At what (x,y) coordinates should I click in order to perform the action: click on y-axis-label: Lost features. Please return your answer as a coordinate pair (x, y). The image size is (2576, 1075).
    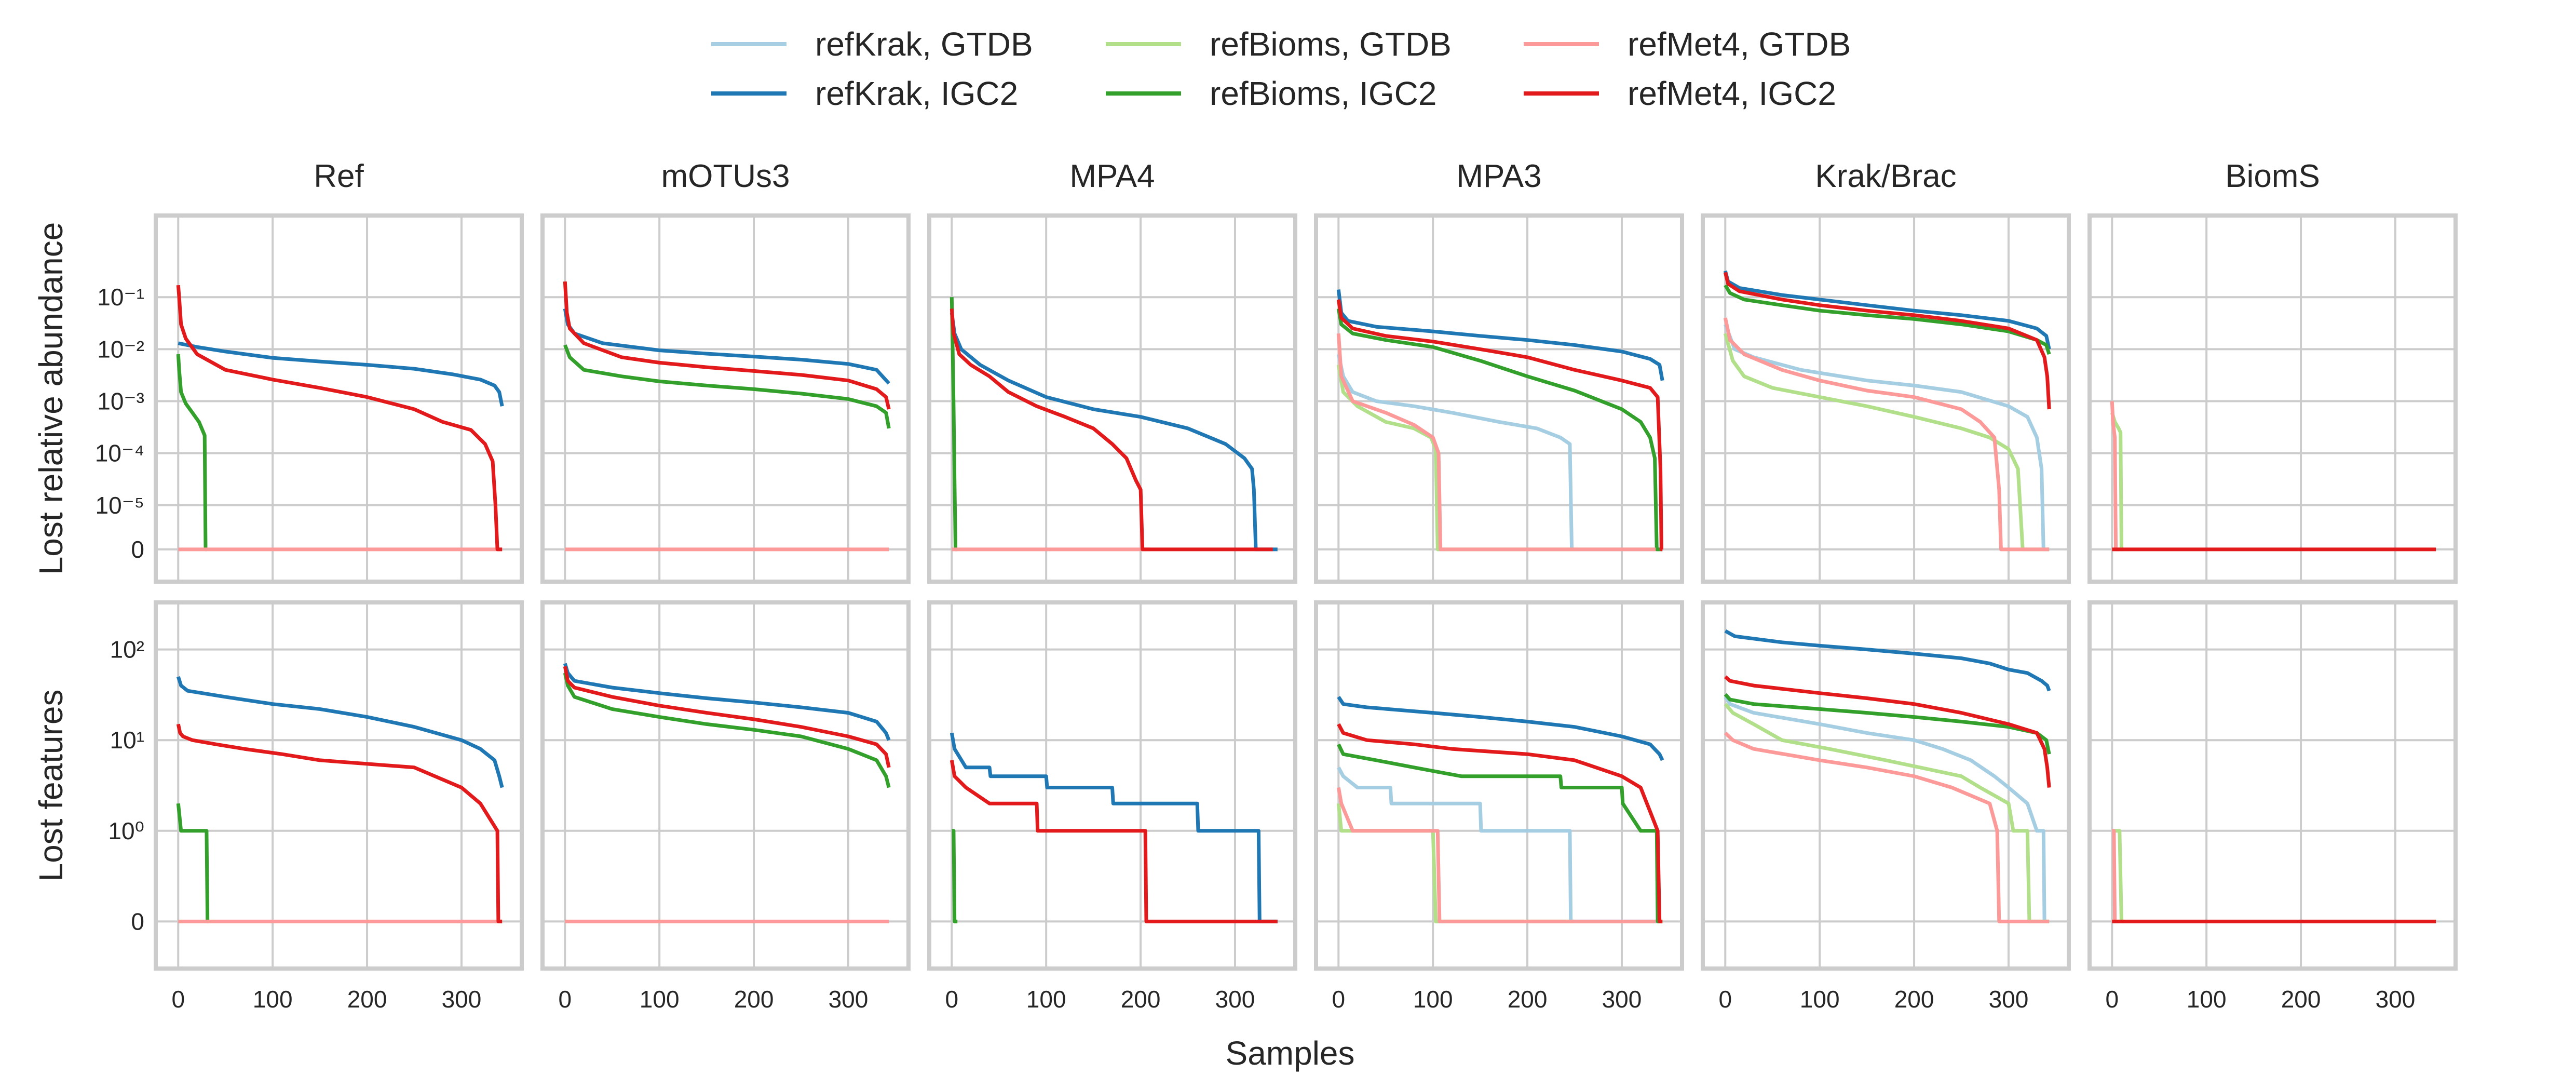
    Looking at the image, I should click on (51, 786).